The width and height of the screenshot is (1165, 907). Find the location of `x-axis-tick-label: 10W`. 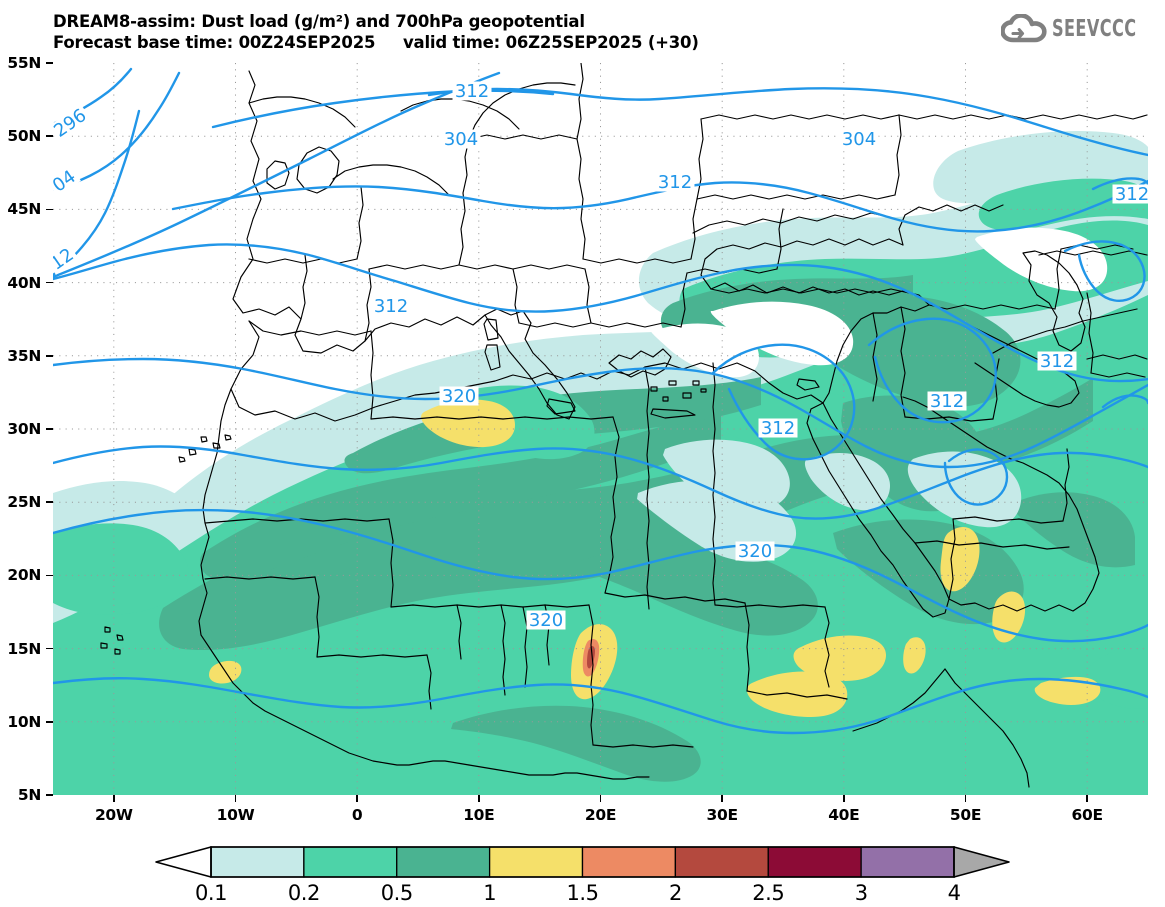

x-axis-tick-label: 10W is located at coordinates (235, 815).